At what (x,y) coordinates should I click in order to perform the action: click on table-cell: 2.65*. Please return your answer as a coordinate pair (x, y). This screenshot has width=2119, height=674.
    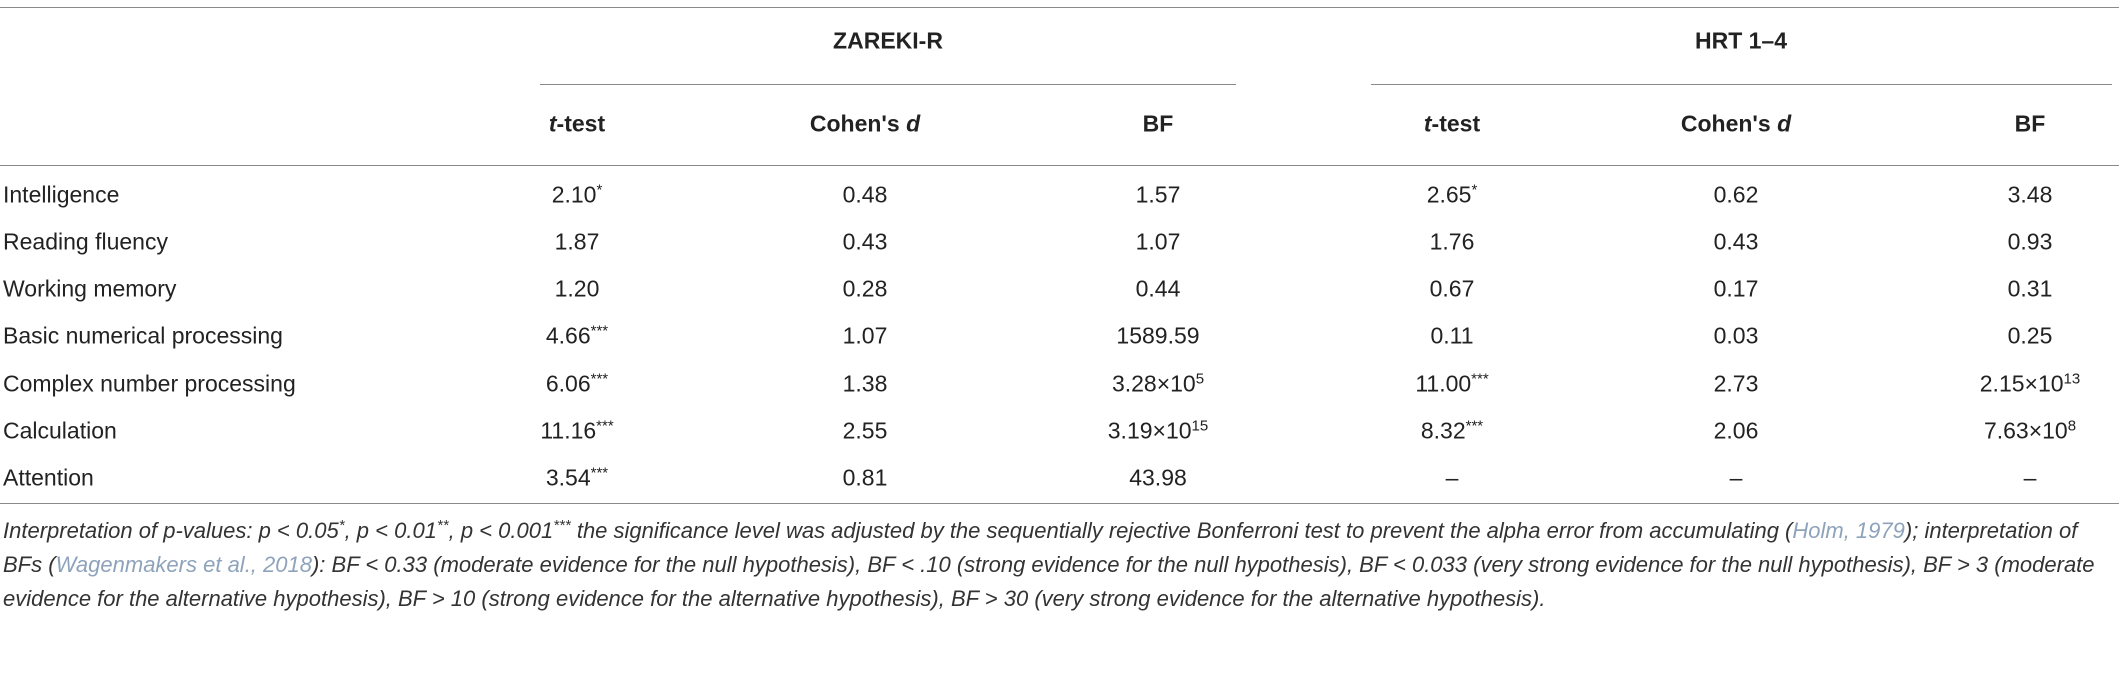
    Looking at the image, I should click on (1452, 195).